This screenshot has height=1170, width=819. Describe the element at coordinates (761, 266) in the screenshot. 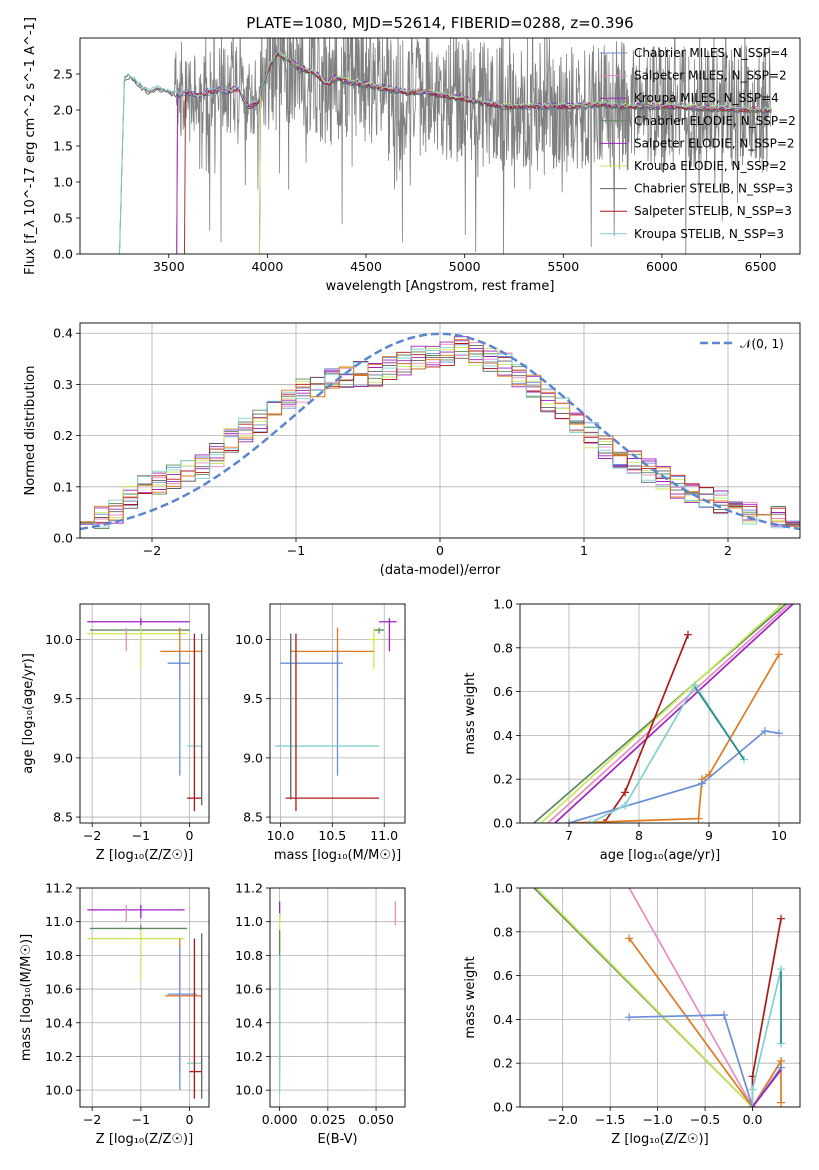

I see `x-tick-label: 6500` at that location.